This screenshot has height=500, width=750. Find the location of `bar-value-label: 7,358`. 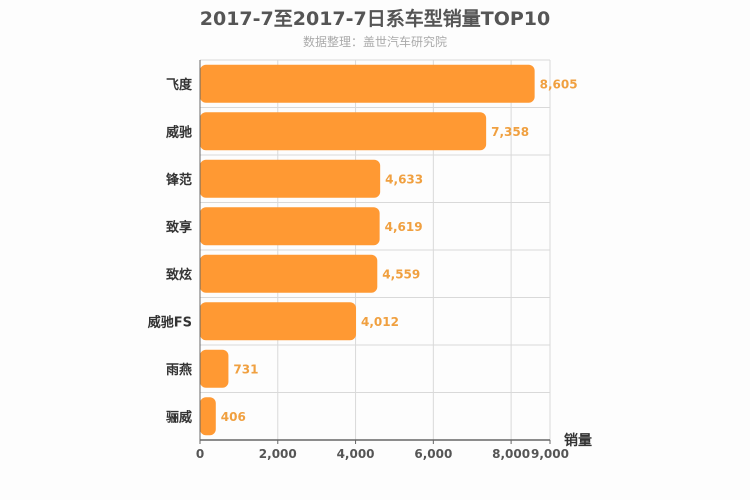

bar-value-label: 7,358 is located at coordinates (510, 132).